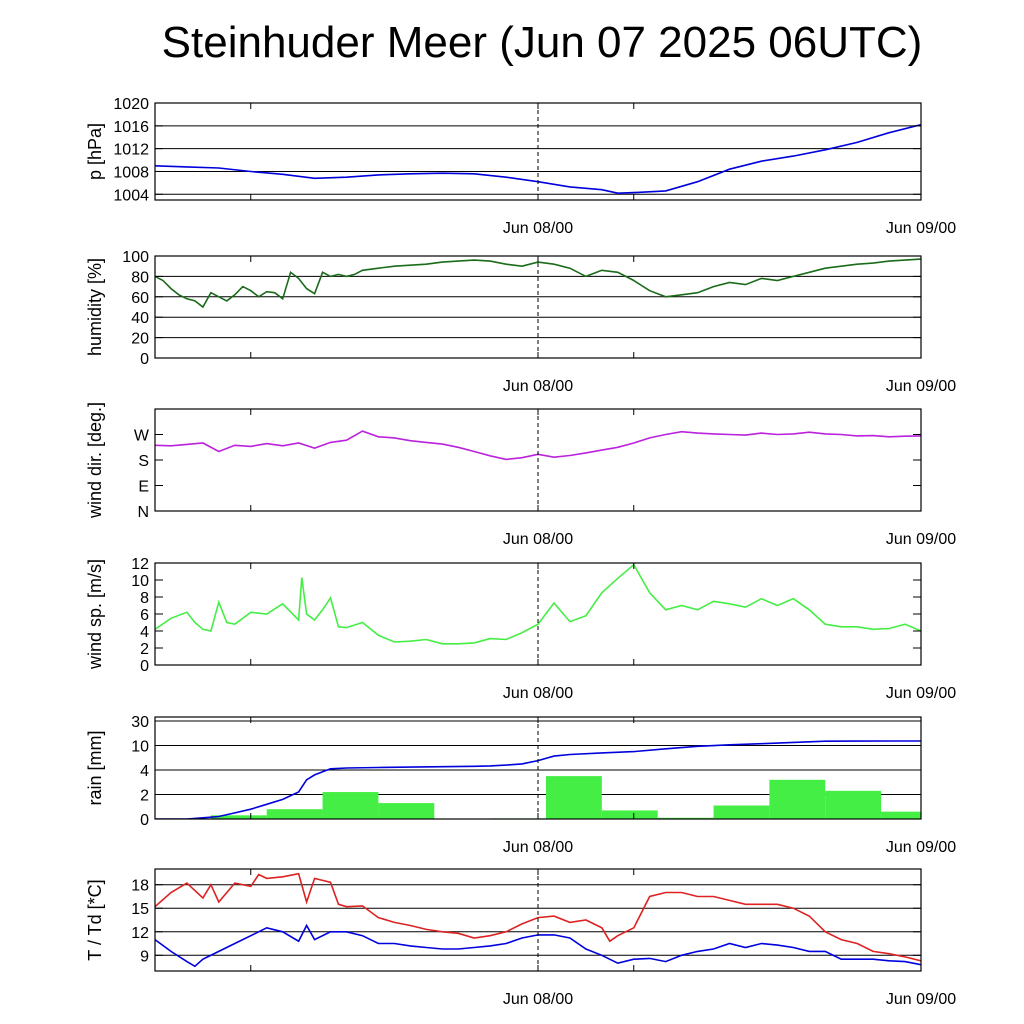 The width and height of the screenshot is (1024, 1024). Describe the element at coordinates (135, 257) in the screenshot. I see `y-tick-label: 100` at that location.